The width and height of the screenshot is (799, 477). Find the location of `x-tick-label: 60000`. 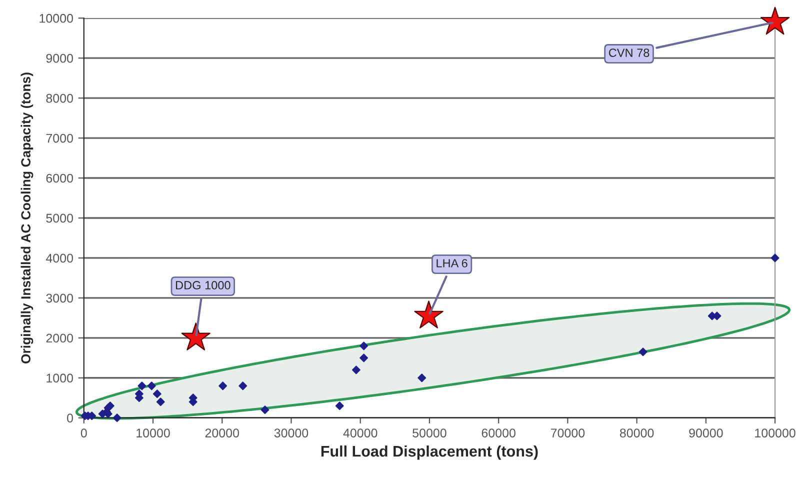

x-tick-label: 60000 is located at coordinates (499, 433).